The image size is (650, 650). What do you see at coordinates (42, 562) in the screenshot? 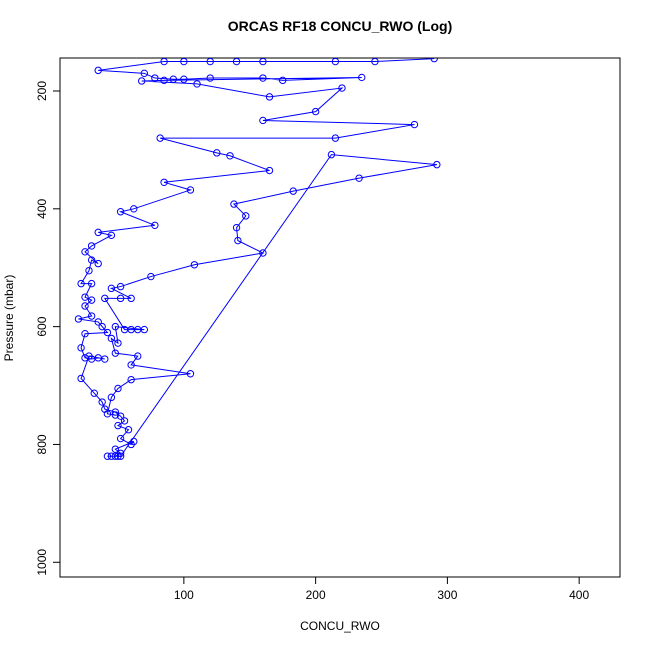
I see `y-tick-label: 1000` at bounding box center [42, 562].